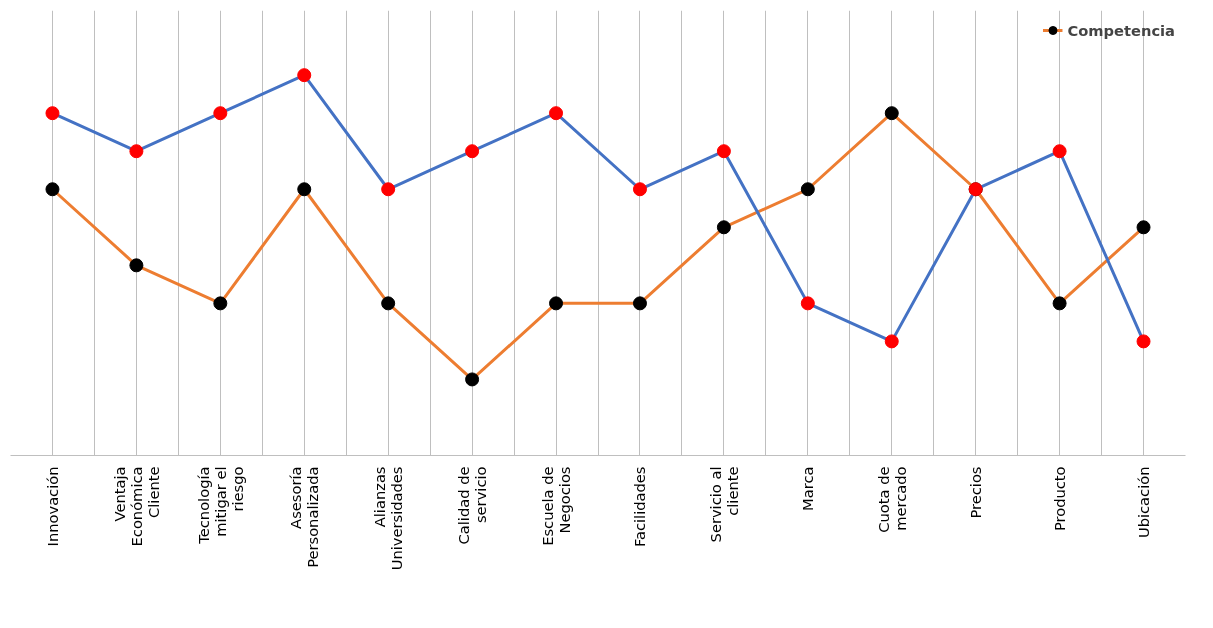 The height and width of the screenshot is (628, 1213). What do you see at coordinates (640, 507) in the screenshot?
I see `x-tick-label: Facilidades` at bounding box center [640, 507].